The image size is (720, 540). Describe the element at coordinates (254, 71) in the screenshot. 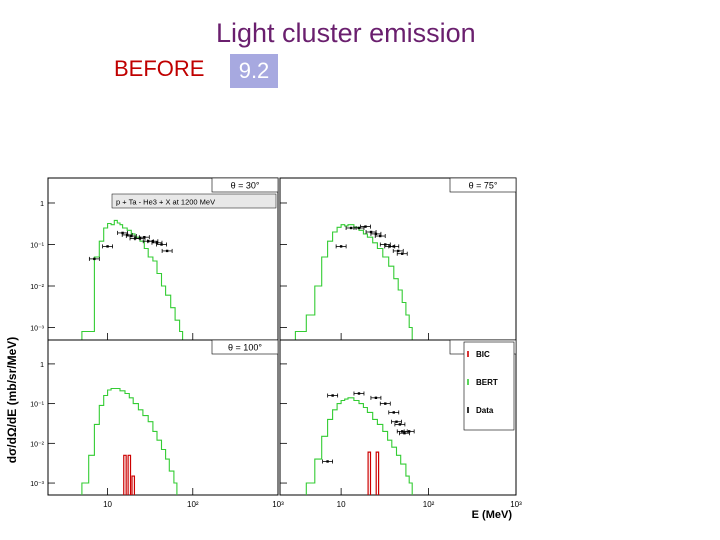

I see `version-badge: 9.2` at that location.